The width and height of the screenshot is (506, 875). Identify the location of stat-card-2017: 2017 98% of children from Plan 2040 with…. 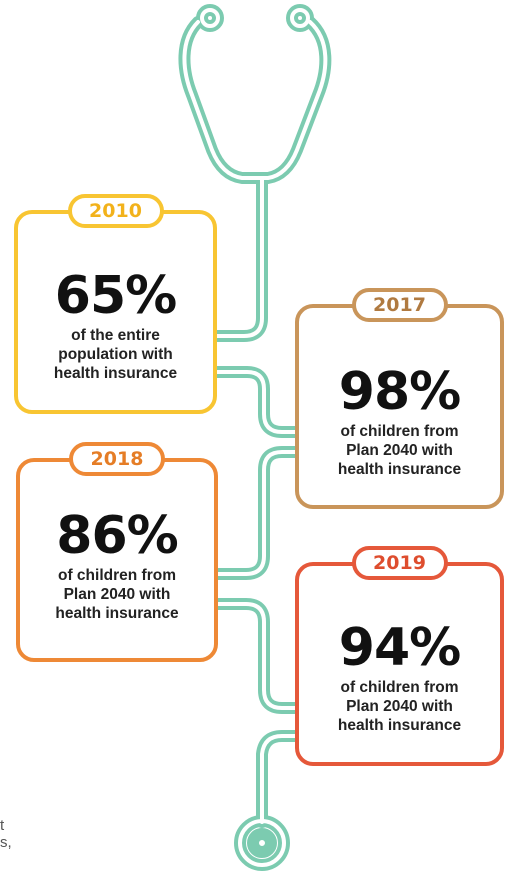
(399, 398).